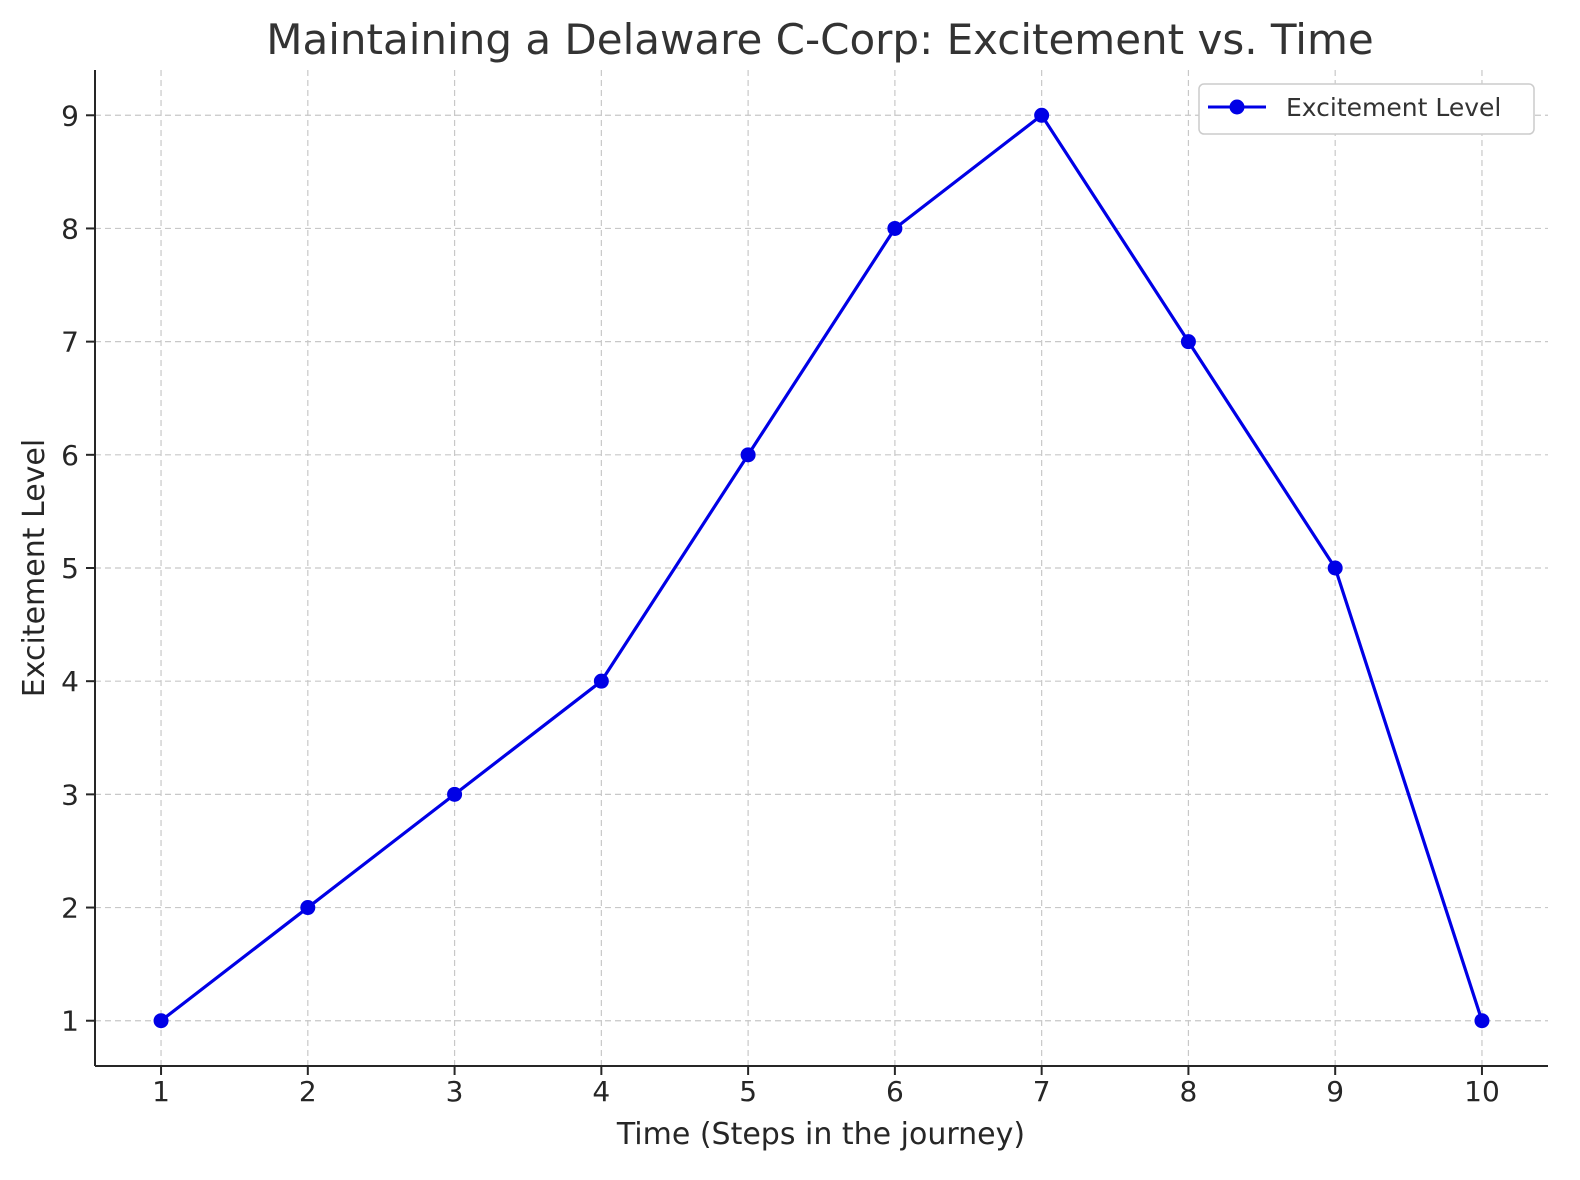 The height and width of the screenshot is (1180, 1580). I want to click on y-tick-label: 3, so click(70, 794).